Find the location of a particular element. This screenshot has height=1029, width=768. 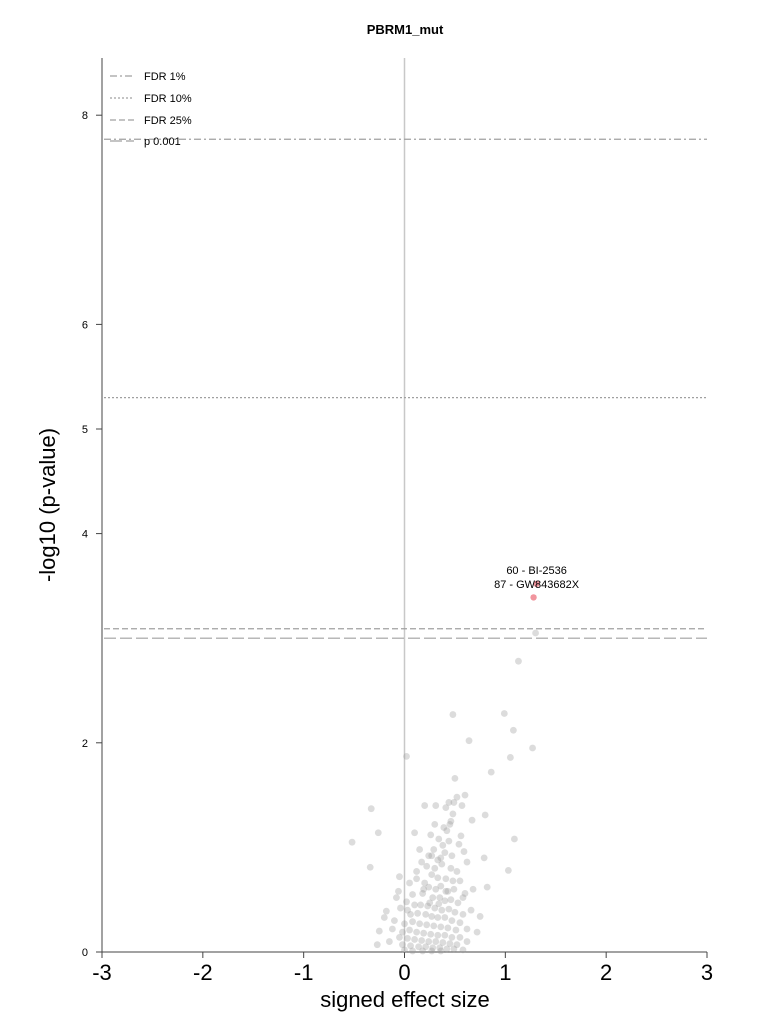

y-tick-label: 0 is located at coordinates (85, 953).